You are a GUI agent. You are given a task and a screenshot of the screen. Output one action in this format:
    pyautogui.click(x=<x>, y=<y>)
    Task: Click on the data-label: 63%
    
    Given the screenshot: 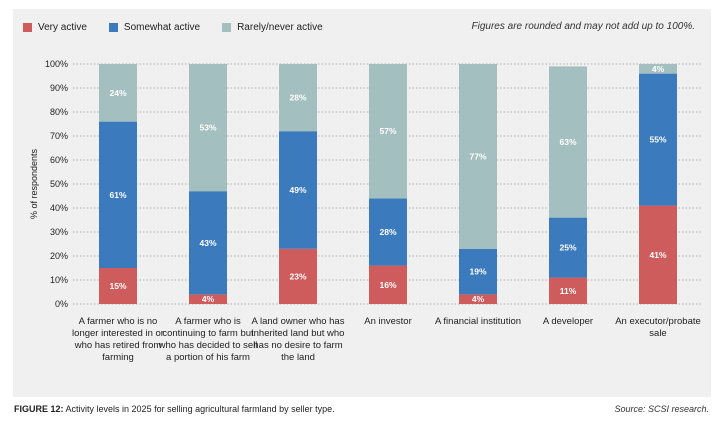 What is the action you would take?
    pyautogui.click(x=567, y=142)
    